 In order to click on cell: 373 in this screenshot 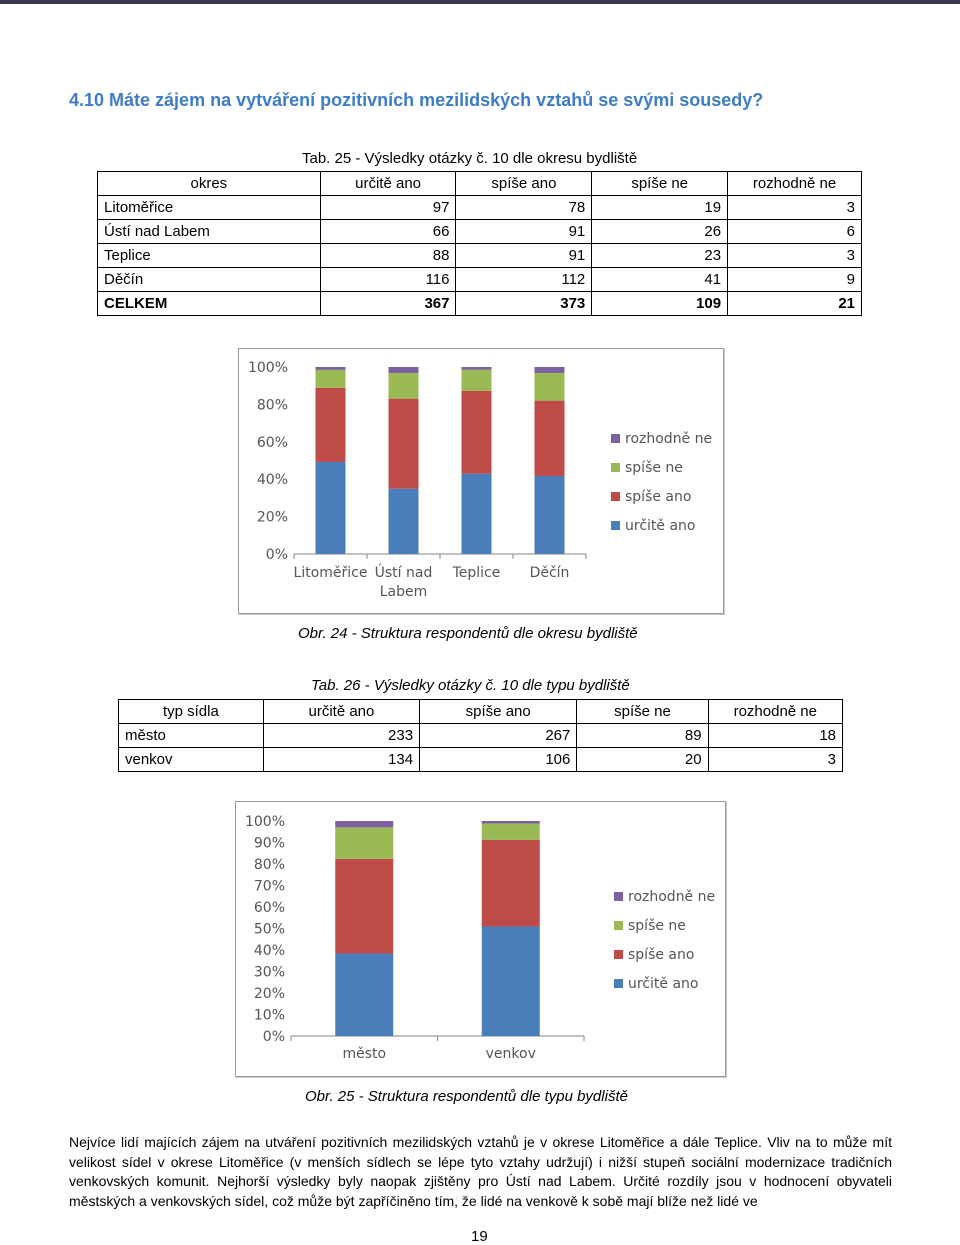, I will do `click(524, 303)`.